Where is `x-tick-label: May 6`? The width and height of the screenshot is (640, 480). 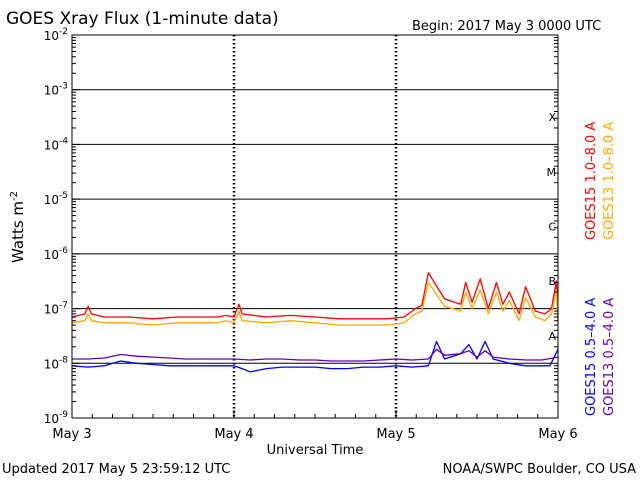
x-tick-label: May 6 is located at coordinates (557, 434).